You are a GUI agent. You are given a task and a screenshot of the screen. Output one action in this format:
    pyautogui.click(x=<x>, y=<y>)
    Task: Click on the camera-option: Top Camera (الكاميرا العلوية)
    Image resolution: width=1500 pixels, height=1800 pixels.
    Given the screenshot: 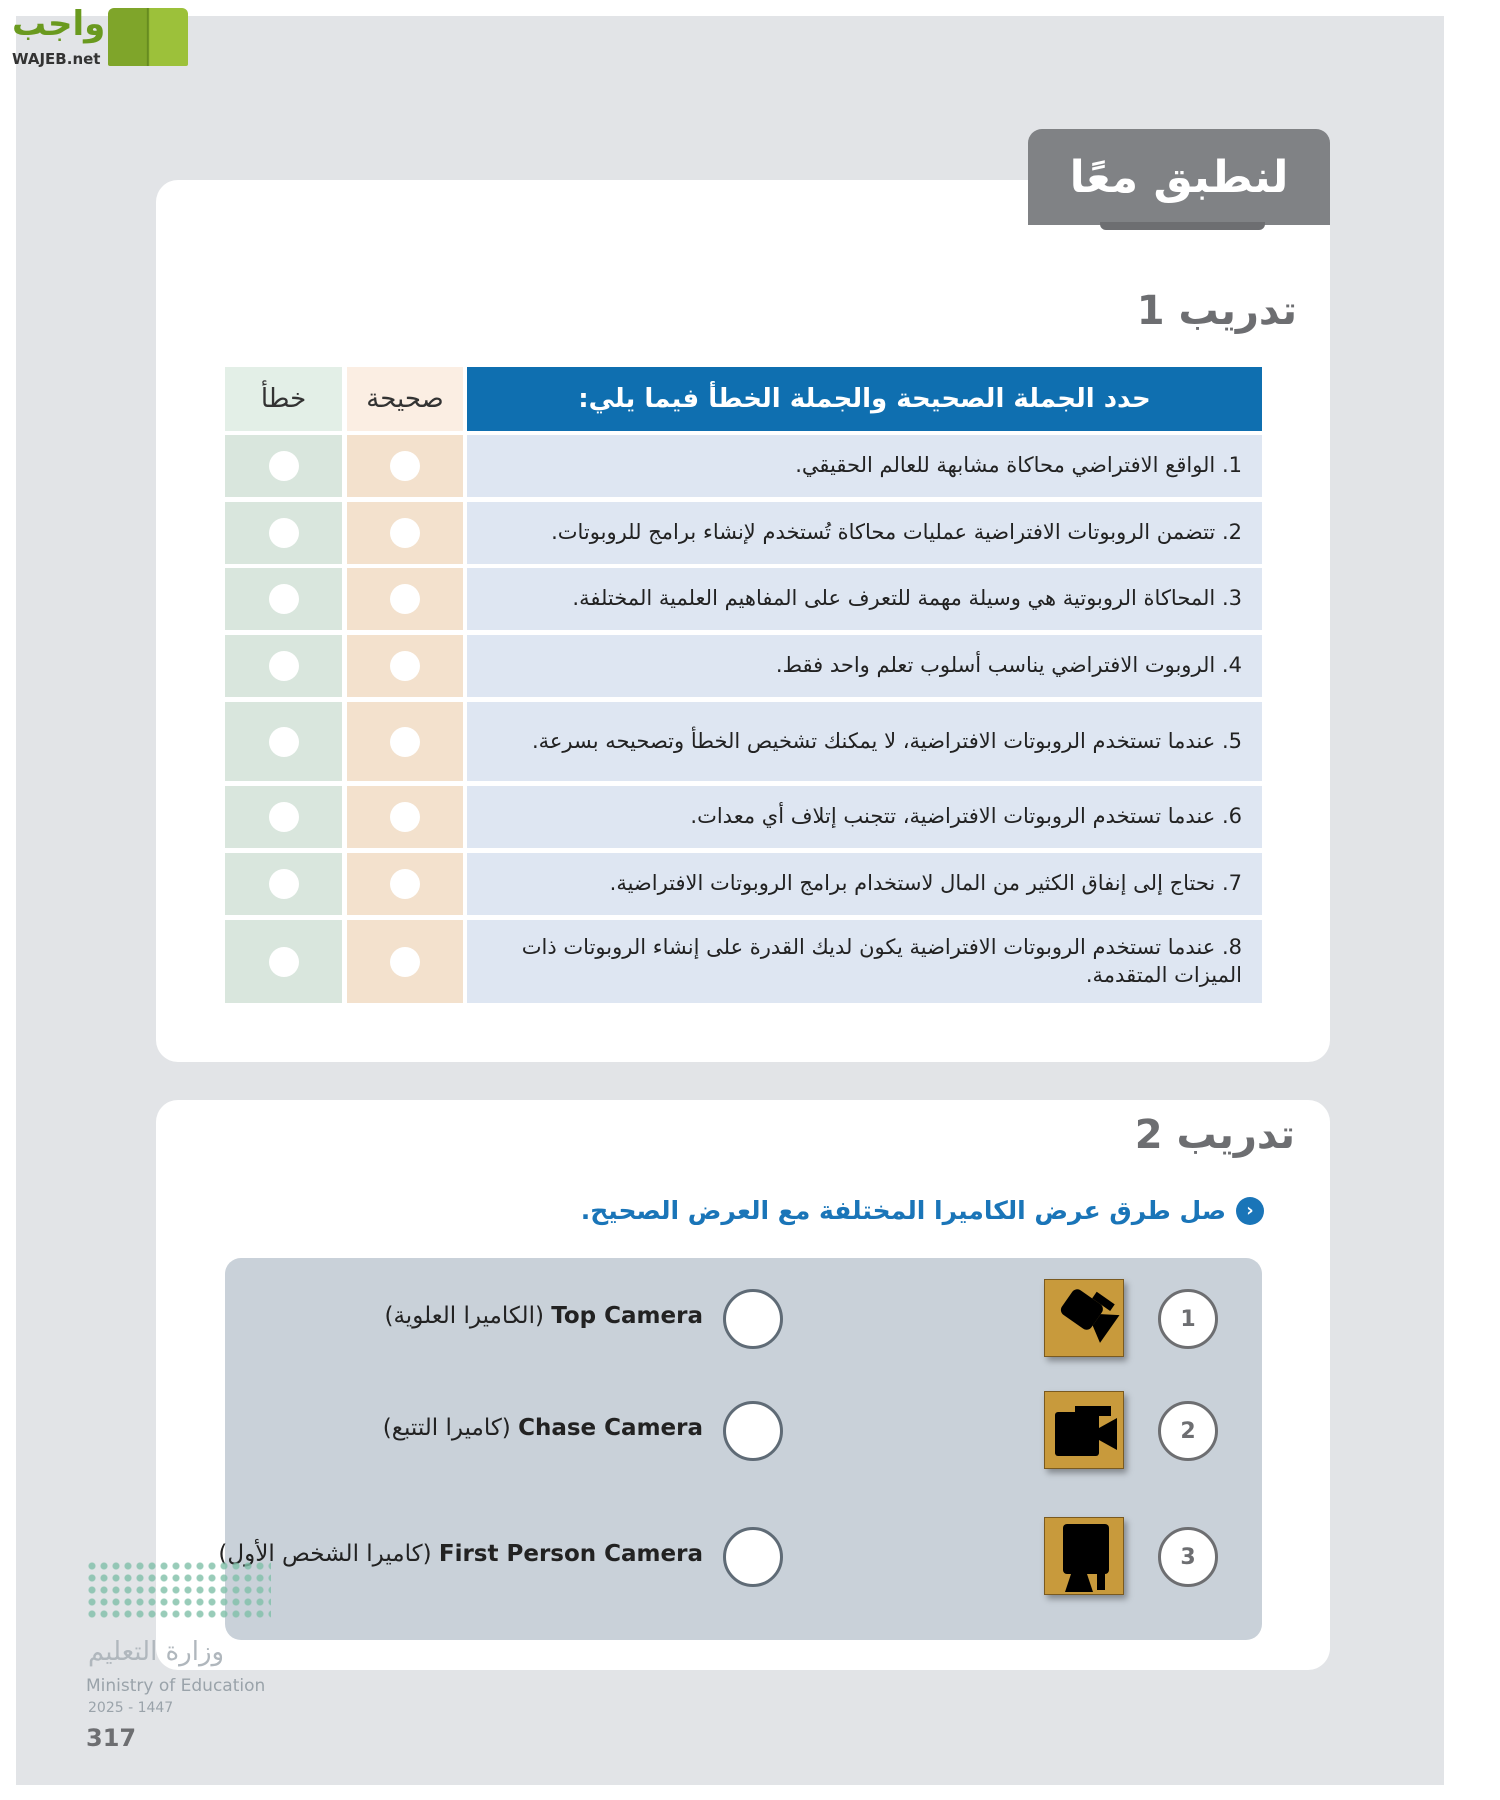 What is the action you would take?
    pyautogui.click(x=544, y=1316)
    